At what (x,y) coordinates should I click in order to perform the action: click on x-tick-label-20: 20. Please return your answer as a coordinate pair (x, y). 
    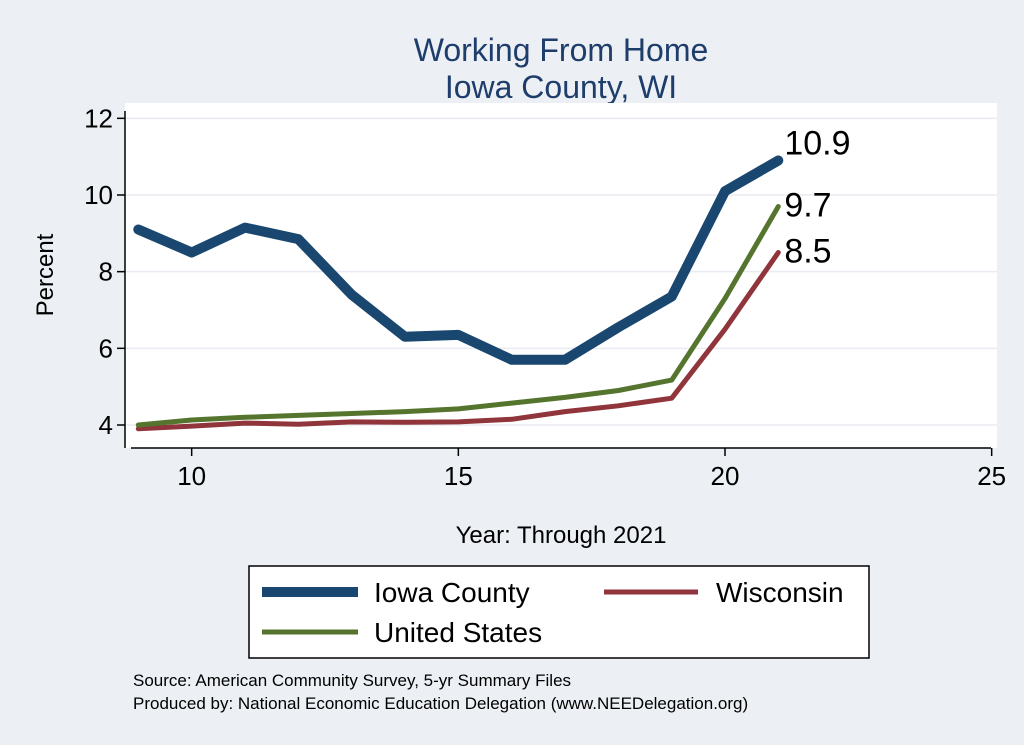
    Looking at the image, I should click on (725, 476).